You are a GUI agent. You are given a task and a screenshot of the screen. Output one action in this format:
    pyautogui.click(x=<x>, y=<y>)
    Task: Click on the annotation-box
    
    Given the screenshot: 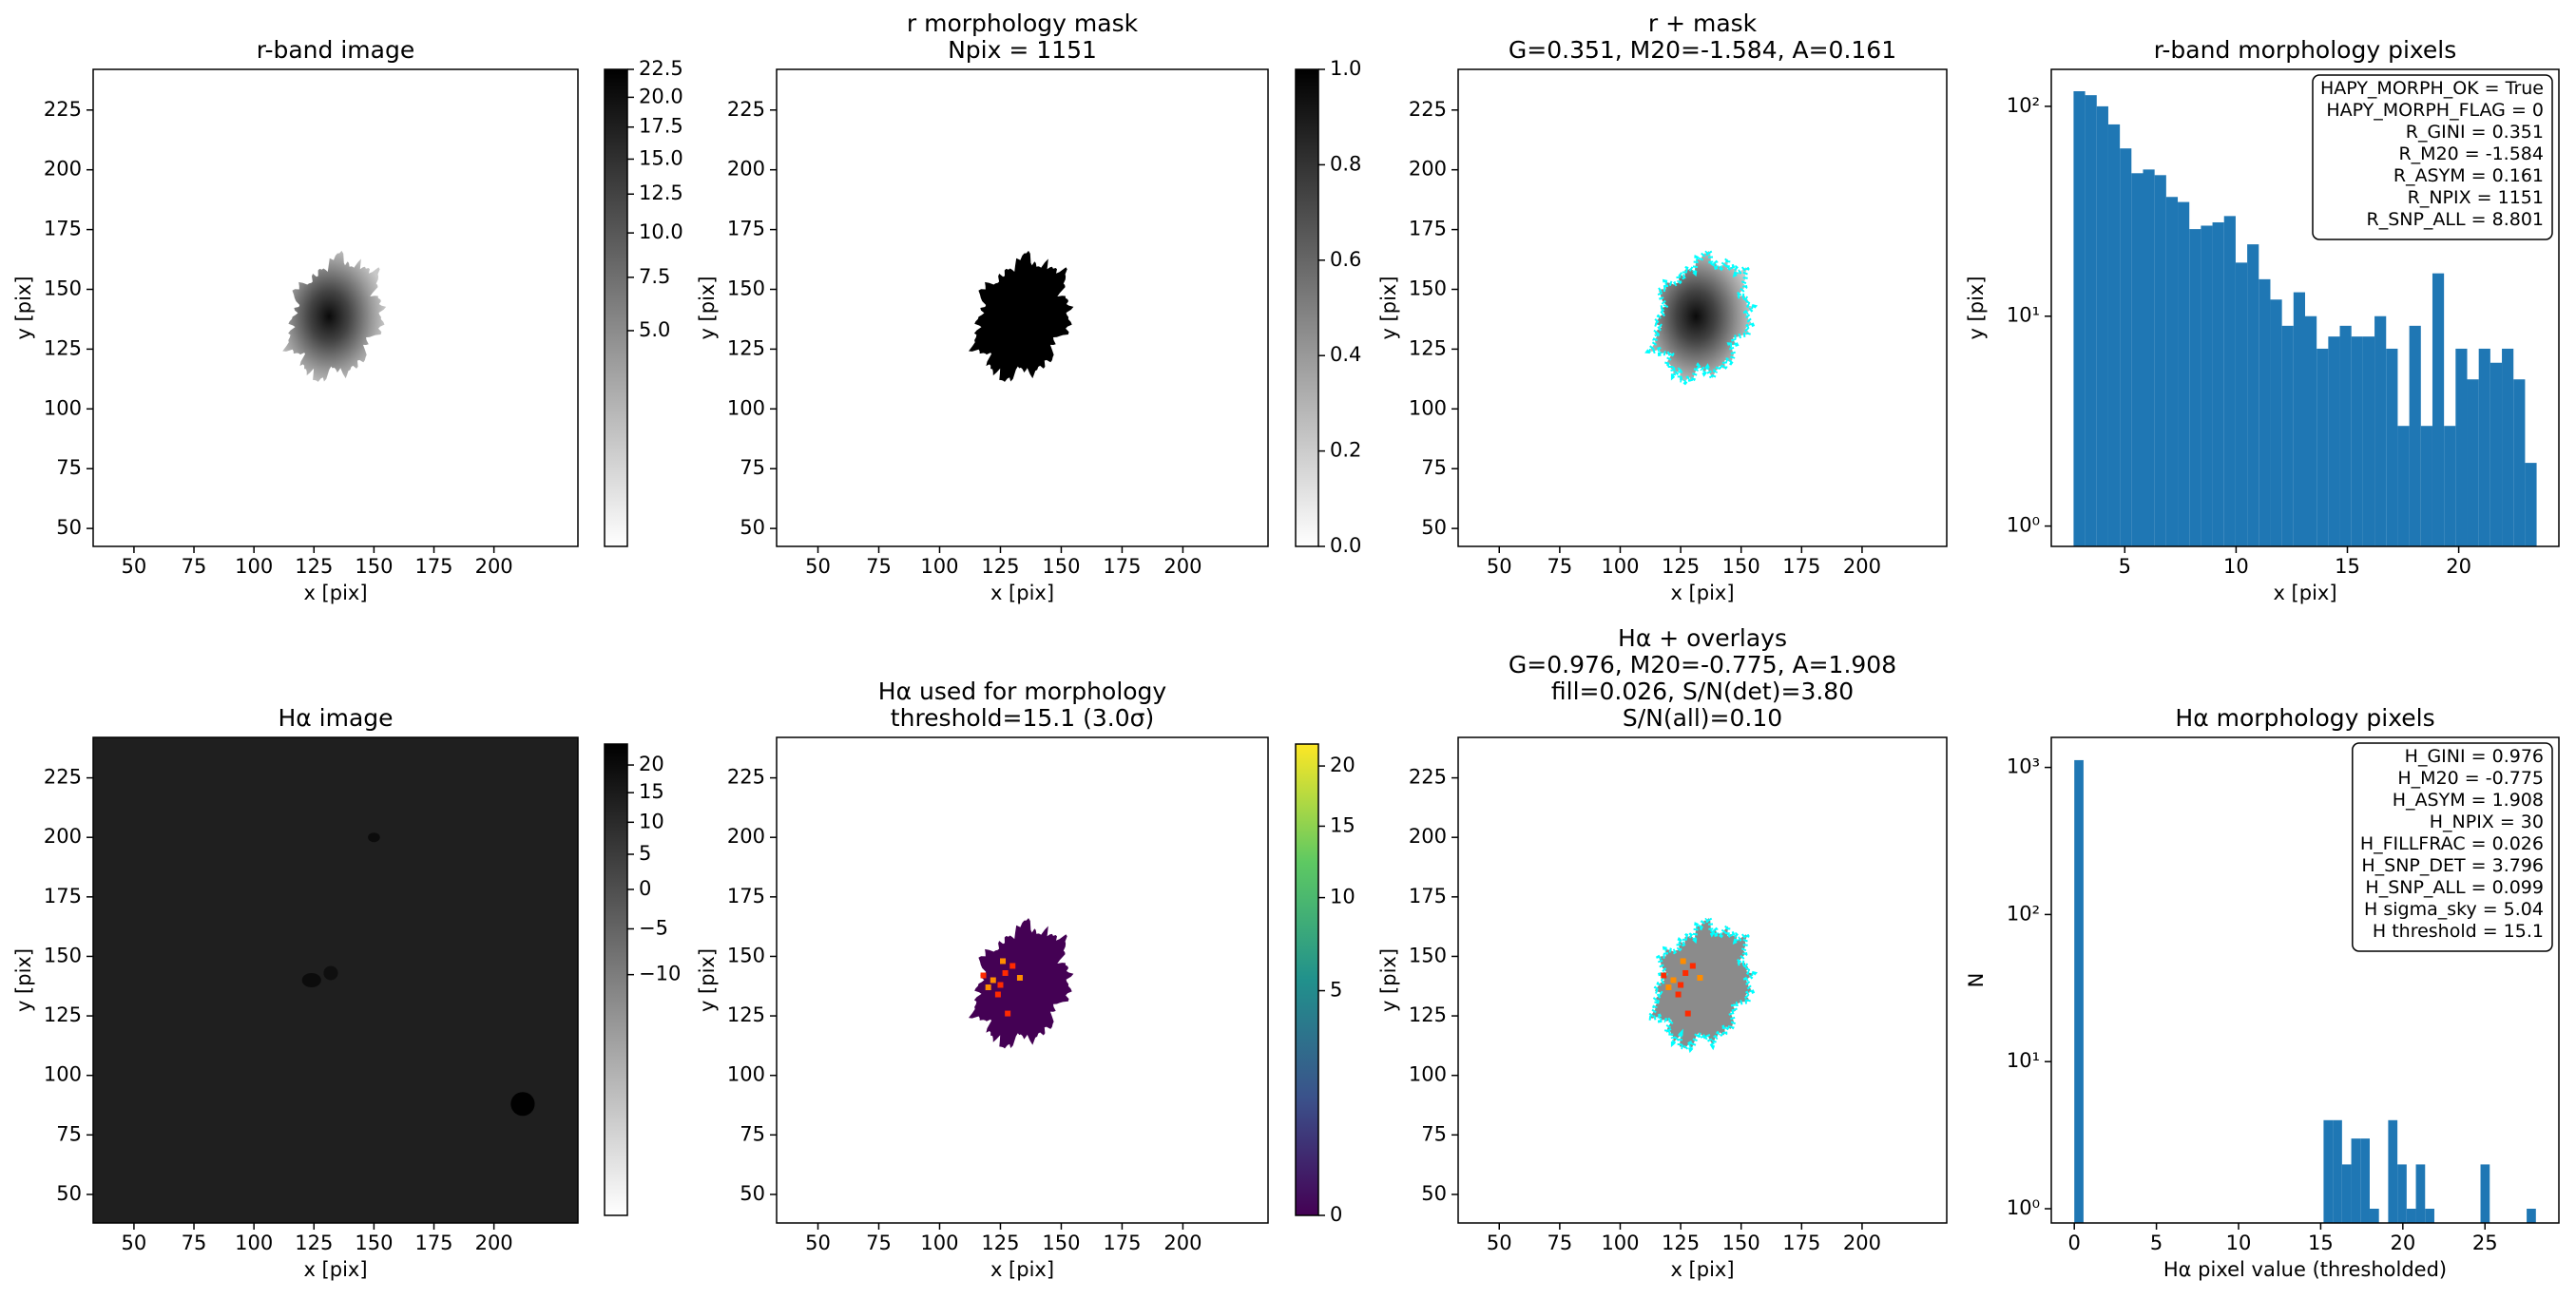 What is the action you would take?
    pyautogui.click(x=2453, y=847)
    